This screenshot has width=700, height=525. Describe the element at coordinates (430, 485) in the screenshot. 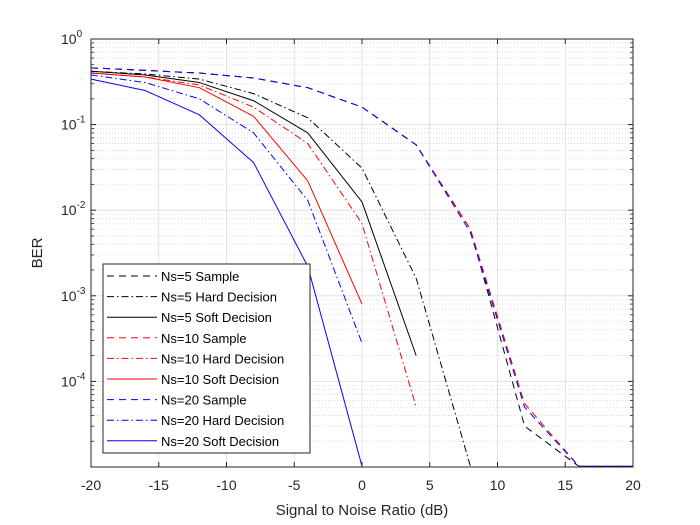

I see `x-tick-label: 5` at that location.